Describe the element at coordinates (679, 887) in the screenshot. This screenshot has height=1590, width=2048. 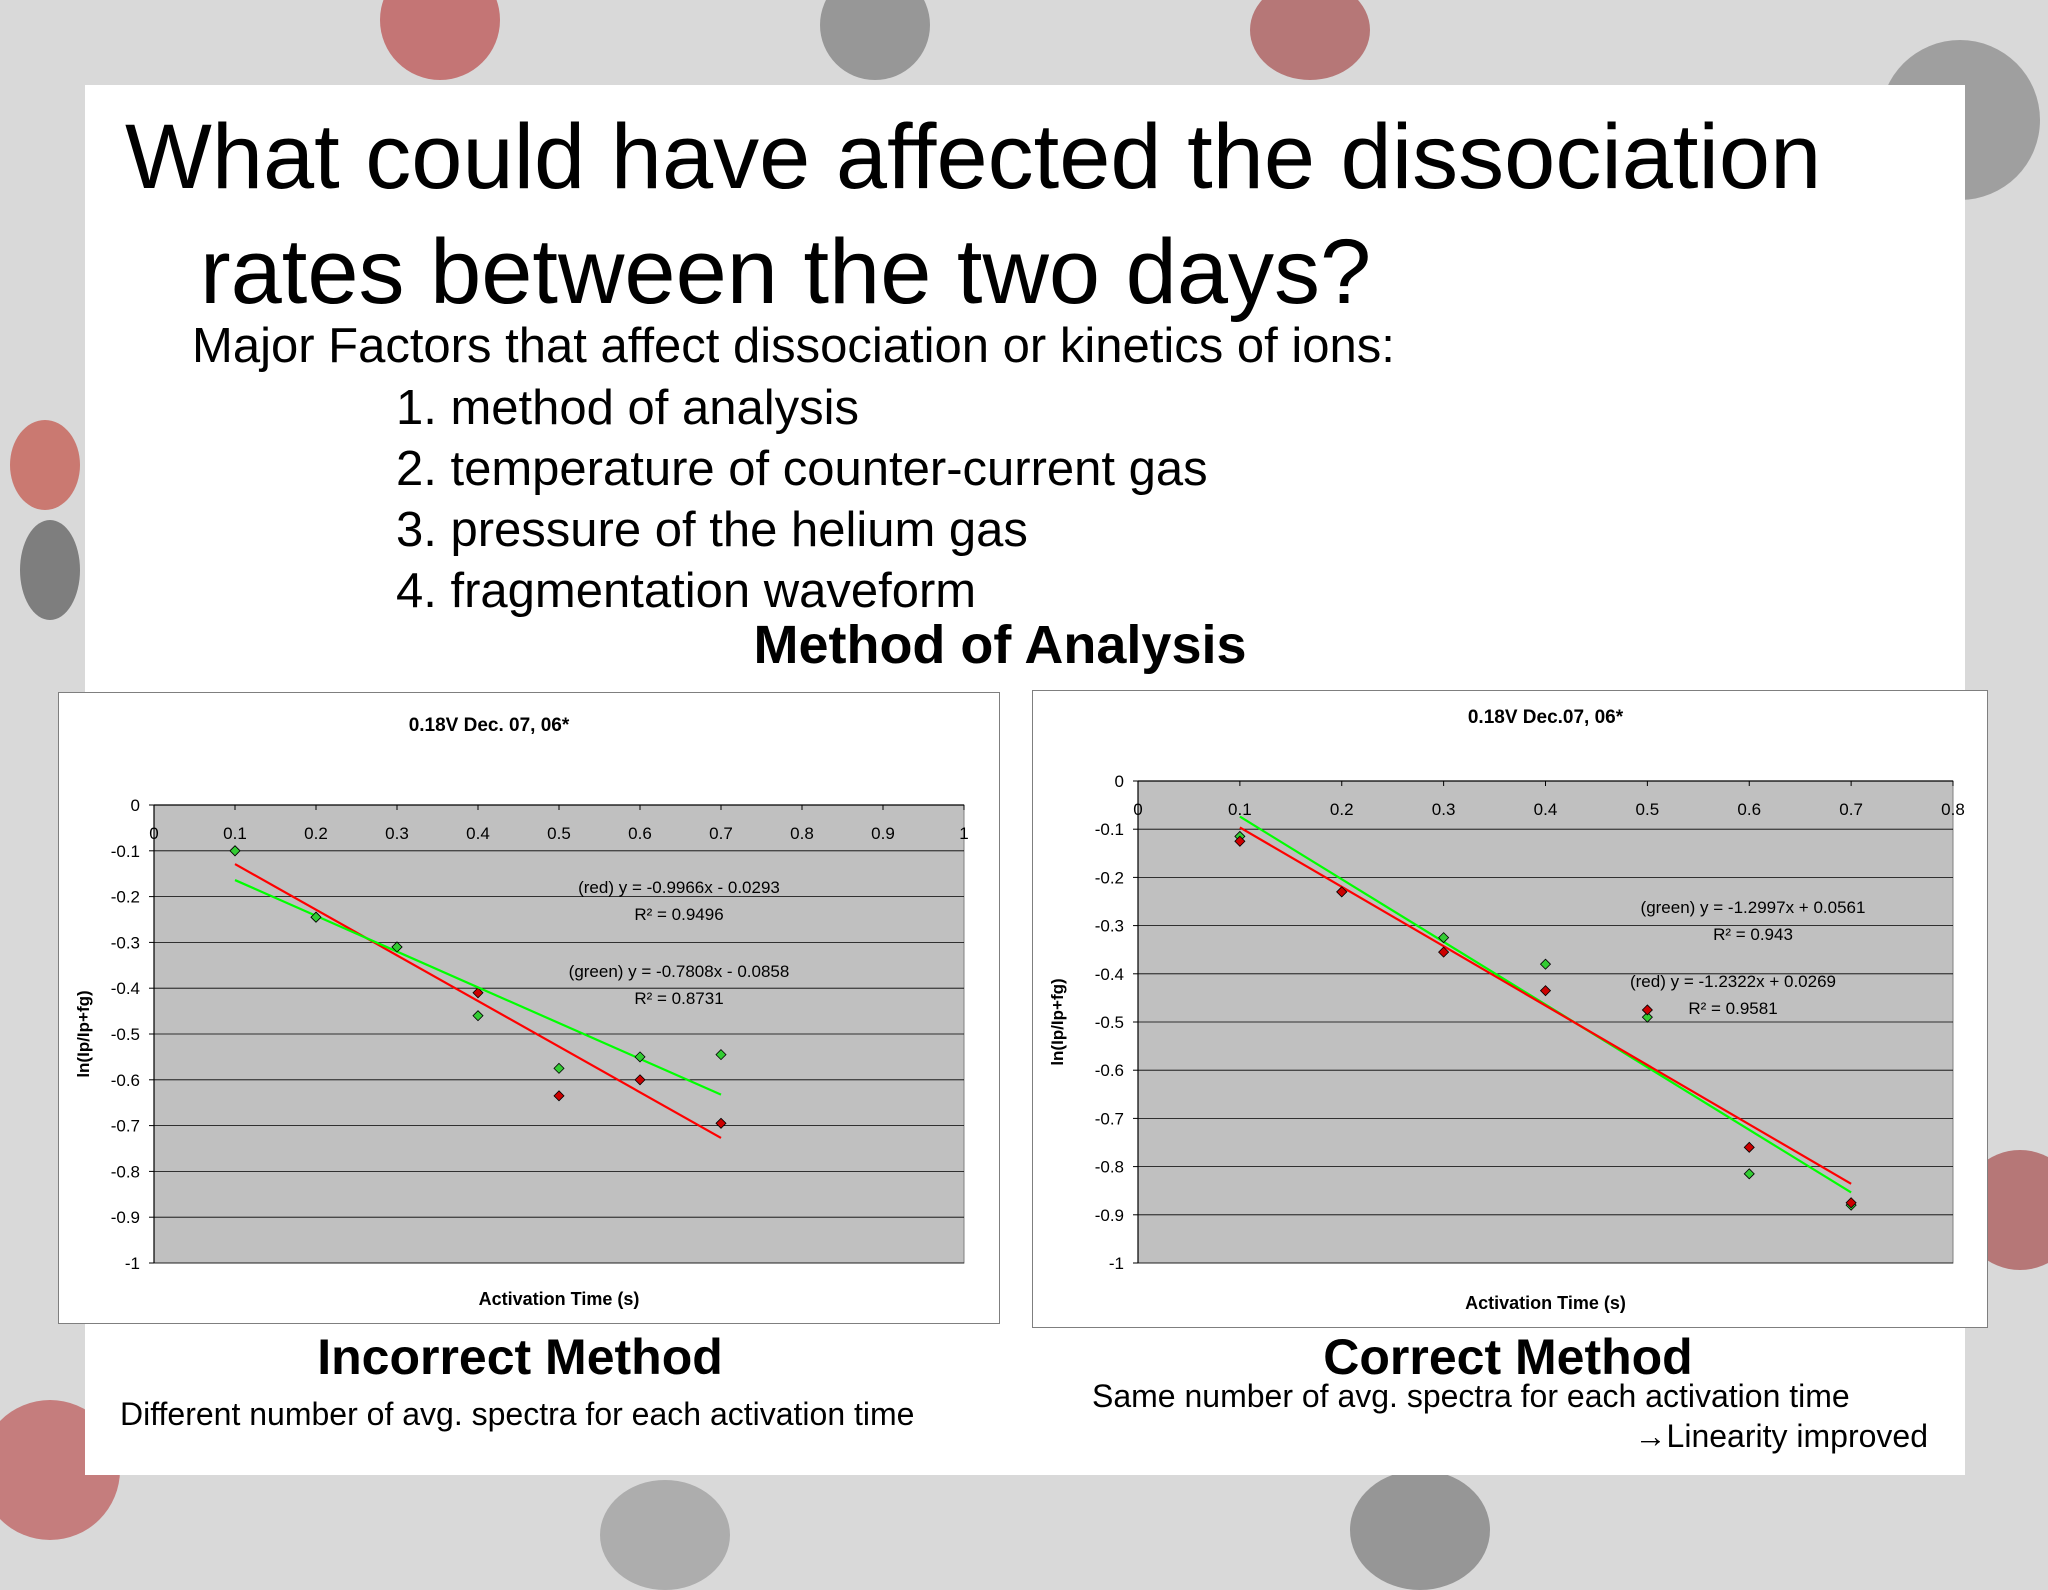
I see `red-equation-label: (red) y = -0.9966x - 0.0293` at that location.